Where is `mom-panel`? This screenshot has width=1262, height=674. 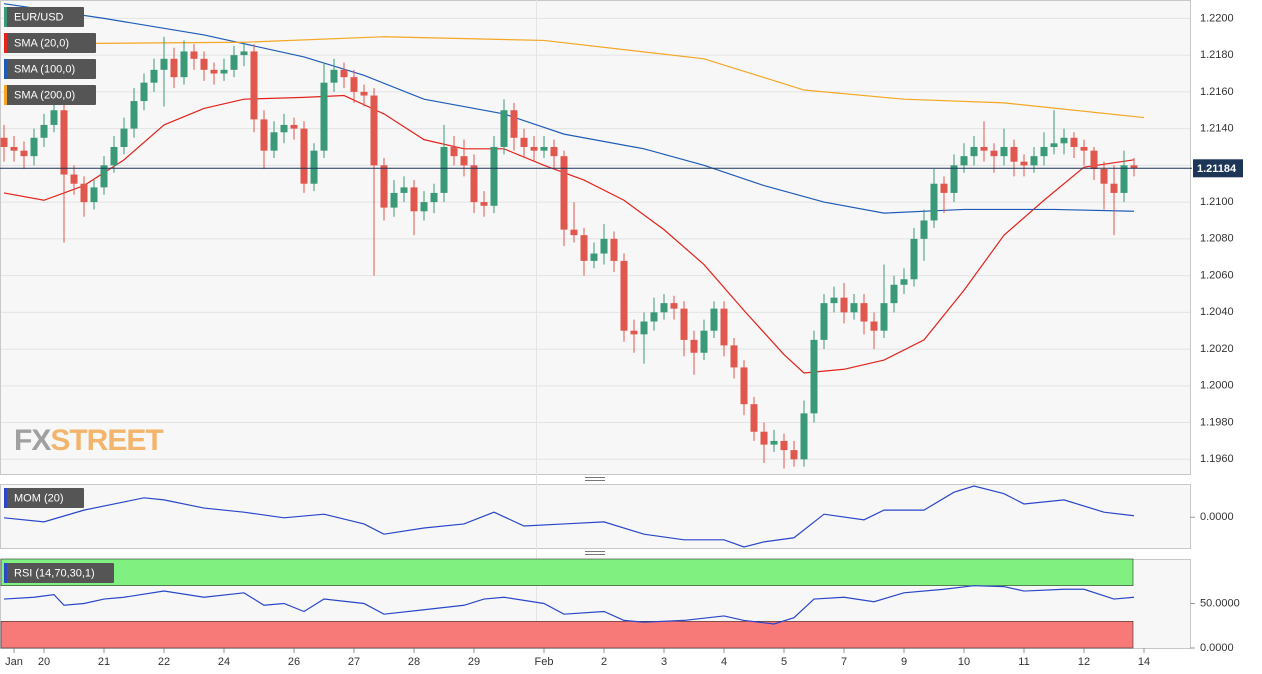 mom-panel is located at coordinates (595, 516).